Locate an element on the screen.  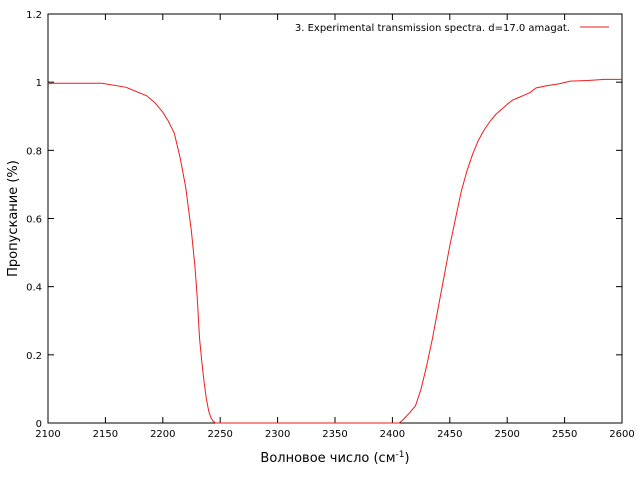
x-tick-label: 2350 is located at coordinates (334, 434).